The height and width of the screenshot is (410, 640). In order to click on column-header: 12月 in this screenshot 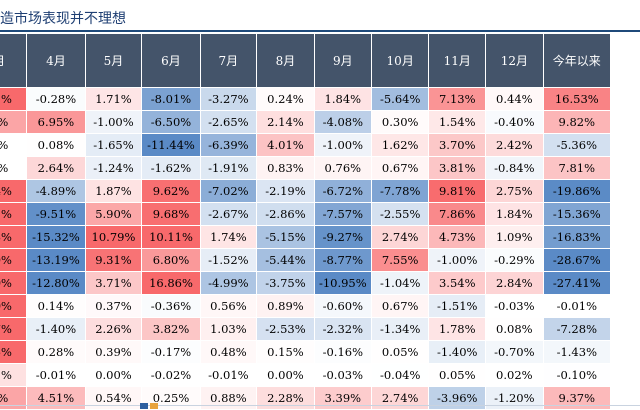, I will do `click(514, 60)`.